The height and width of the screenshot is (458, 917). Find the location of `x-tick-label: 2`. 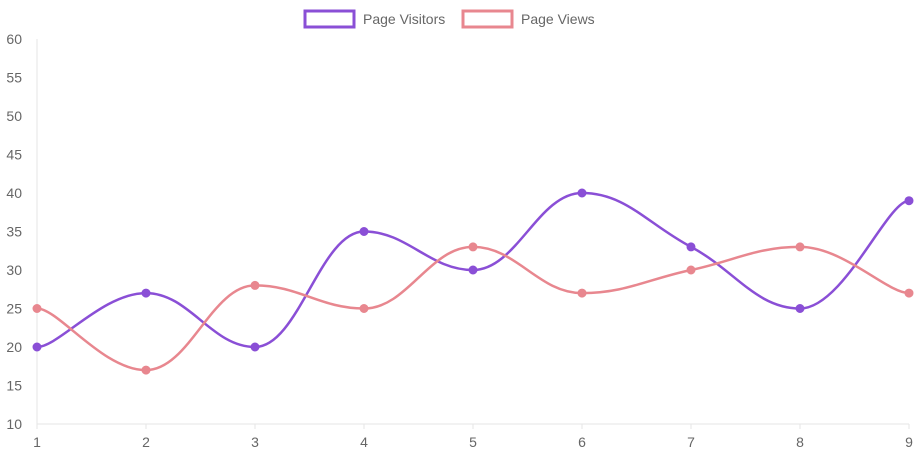

x-tick-label: 2 is located at coordinates (146, 442).